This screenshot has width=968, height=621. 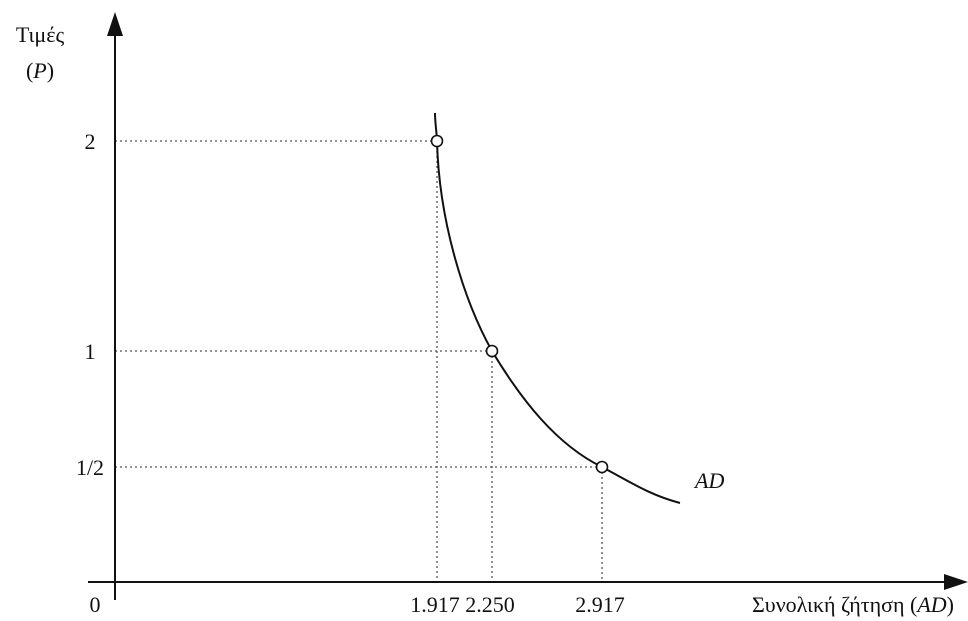 What do you see at coordinates (708, 480) in the screenshot?
I see `curve-label: AD` at bounding box center [708, 480].